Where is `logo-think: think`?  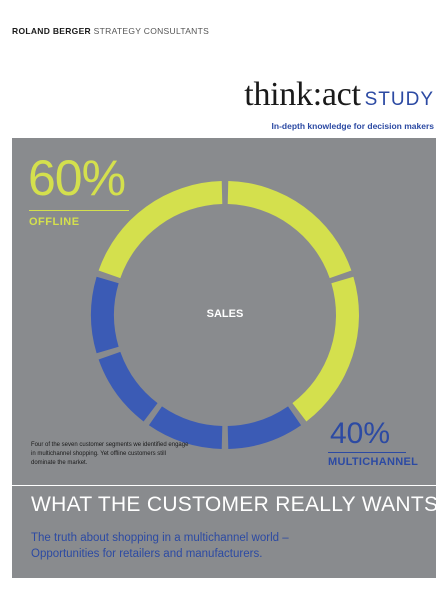 logo-think: think is located at coordinates (278, 94).